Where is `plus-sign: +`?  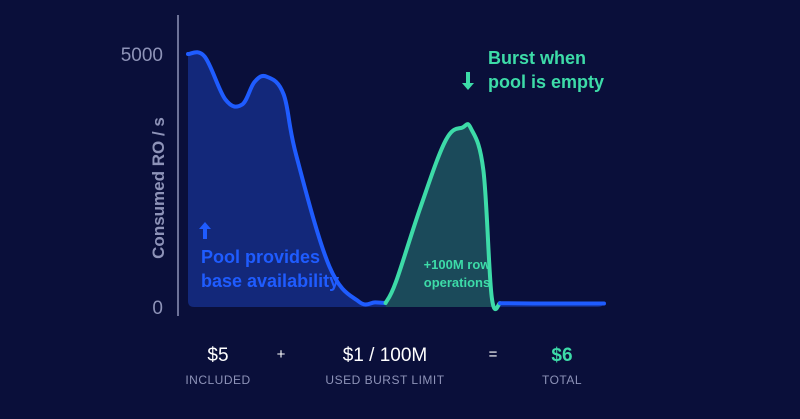 plus-sign: + is located at coordinates (281, 354).